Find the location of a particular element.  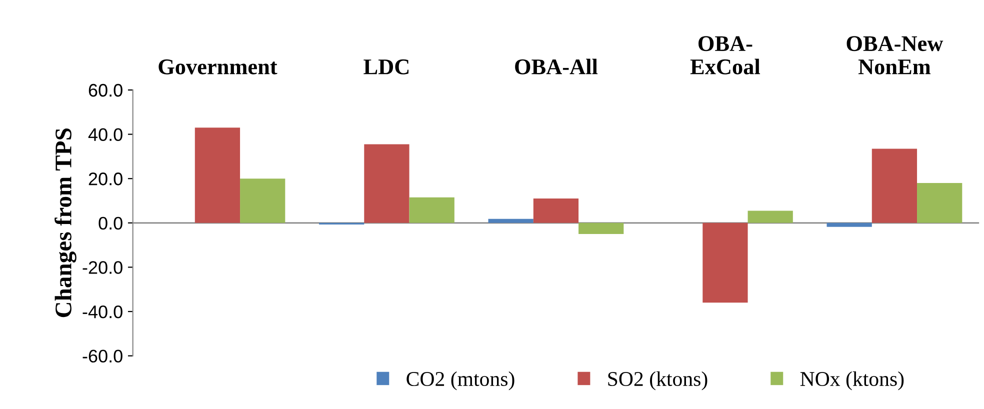

x-tick-label: OBA-New NonEm is located at coordinates (895, 55).